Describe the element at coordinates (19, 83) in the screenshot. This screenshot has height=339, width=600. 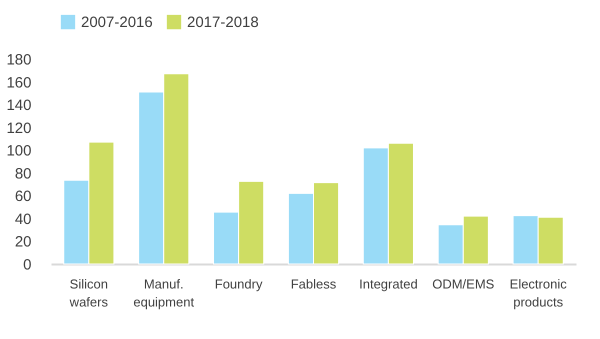
I see `y-tick-label: 160` at that location.